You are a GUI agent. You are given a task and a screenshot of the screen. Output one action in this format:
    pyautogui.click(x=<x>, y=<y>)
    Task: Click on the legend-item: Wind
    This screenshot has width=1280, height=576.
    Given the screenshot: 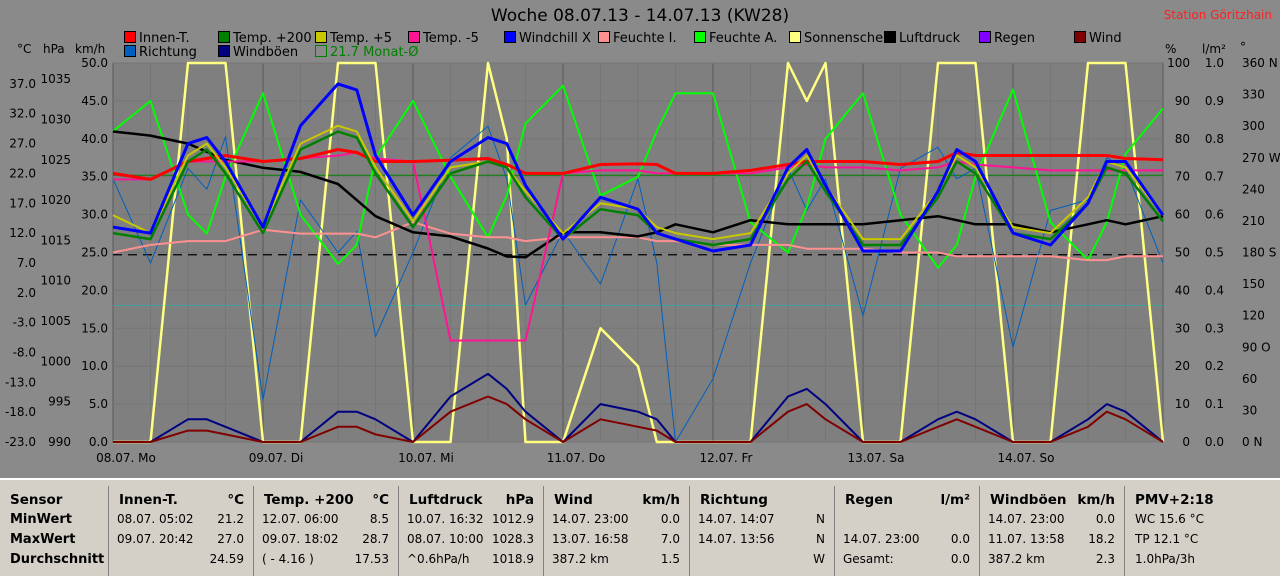 What is the action you would take?
    pyautogui.click(x=1098, y=38)
    